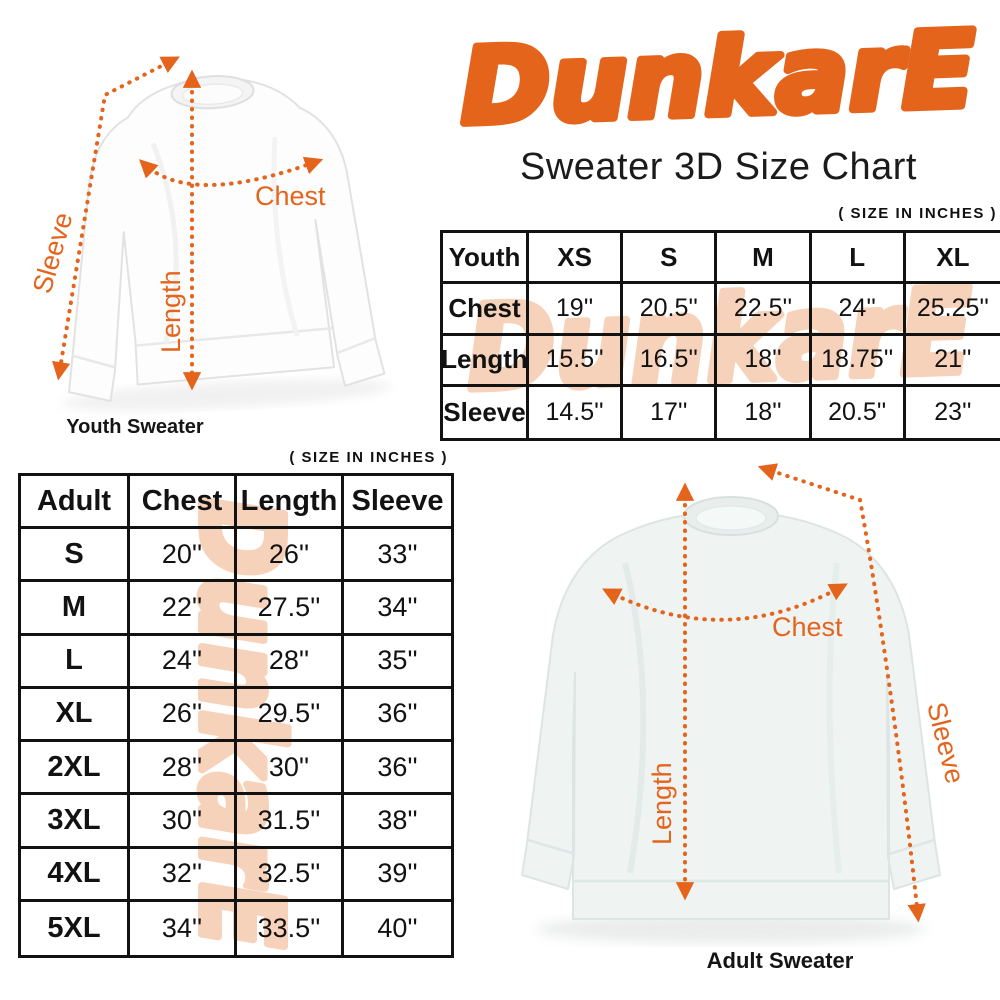 This screenshot has width=1000, height=1000. I want to click on youth-table-watermark: DunkarE, so click(719, 340).